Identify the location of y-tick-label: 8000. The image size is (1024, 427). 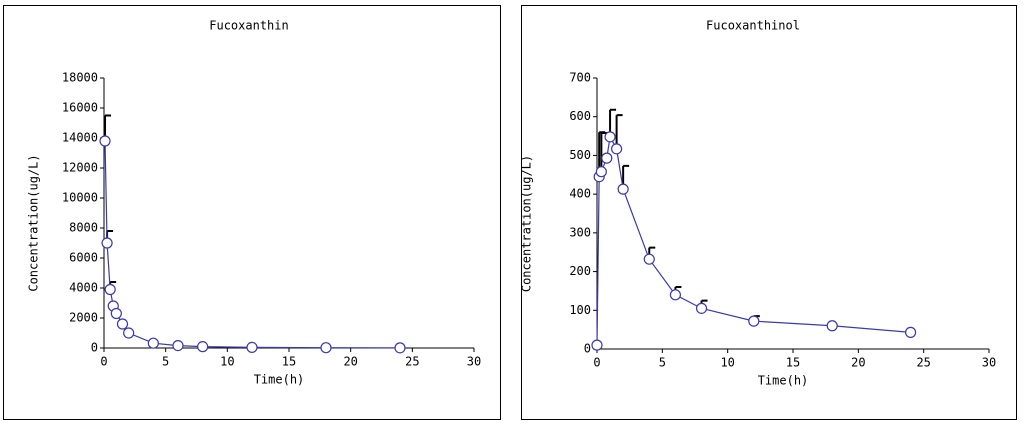
(83, 228).